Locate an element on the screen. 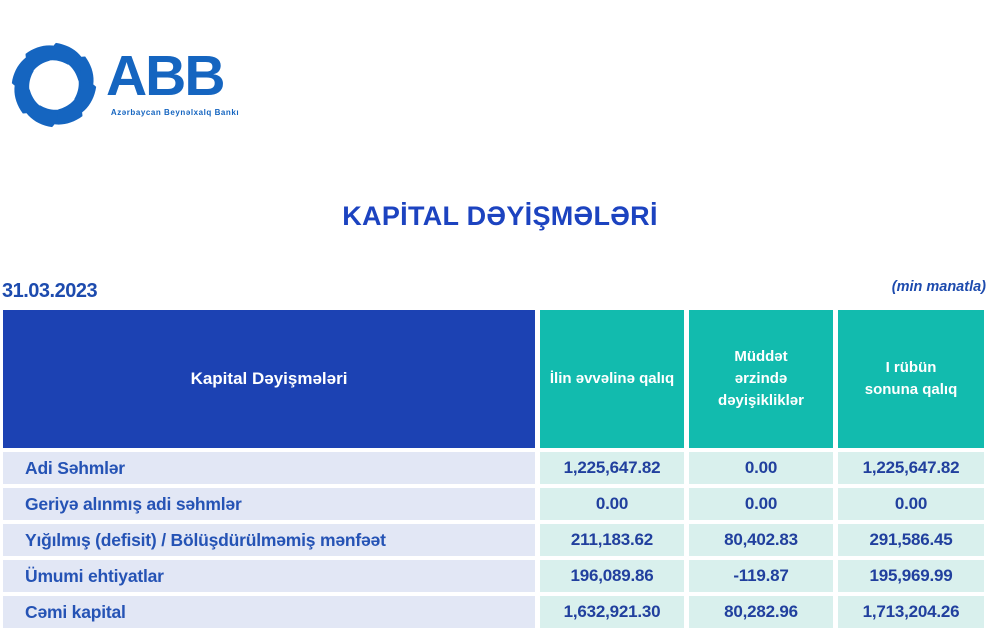 The height and width of the screenshot is (632, 1000). logo-wordmark: ABB is located at coordinates (166, 76).